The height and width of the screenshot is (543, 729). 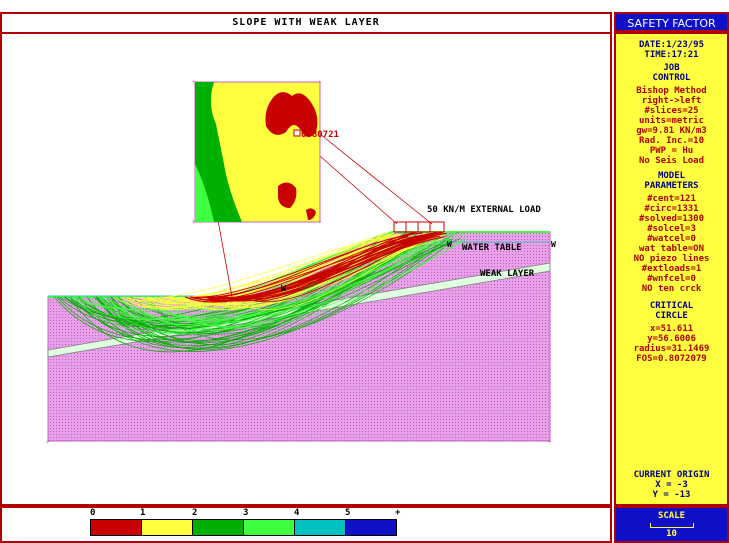 What do you see at coordinates (671, 78) in the screenshot?
I see `job-control-heading-2: CONTROL` at bounding box center [671, 78].